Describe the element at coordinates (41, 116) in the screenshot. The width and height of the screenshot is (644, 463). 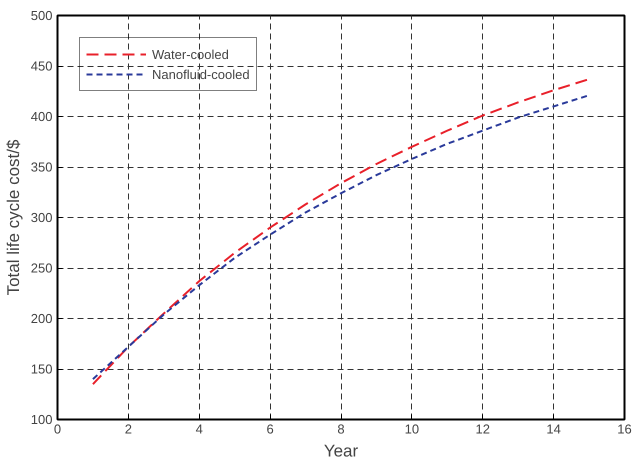
I see `y-tick-label: 400` at that location.